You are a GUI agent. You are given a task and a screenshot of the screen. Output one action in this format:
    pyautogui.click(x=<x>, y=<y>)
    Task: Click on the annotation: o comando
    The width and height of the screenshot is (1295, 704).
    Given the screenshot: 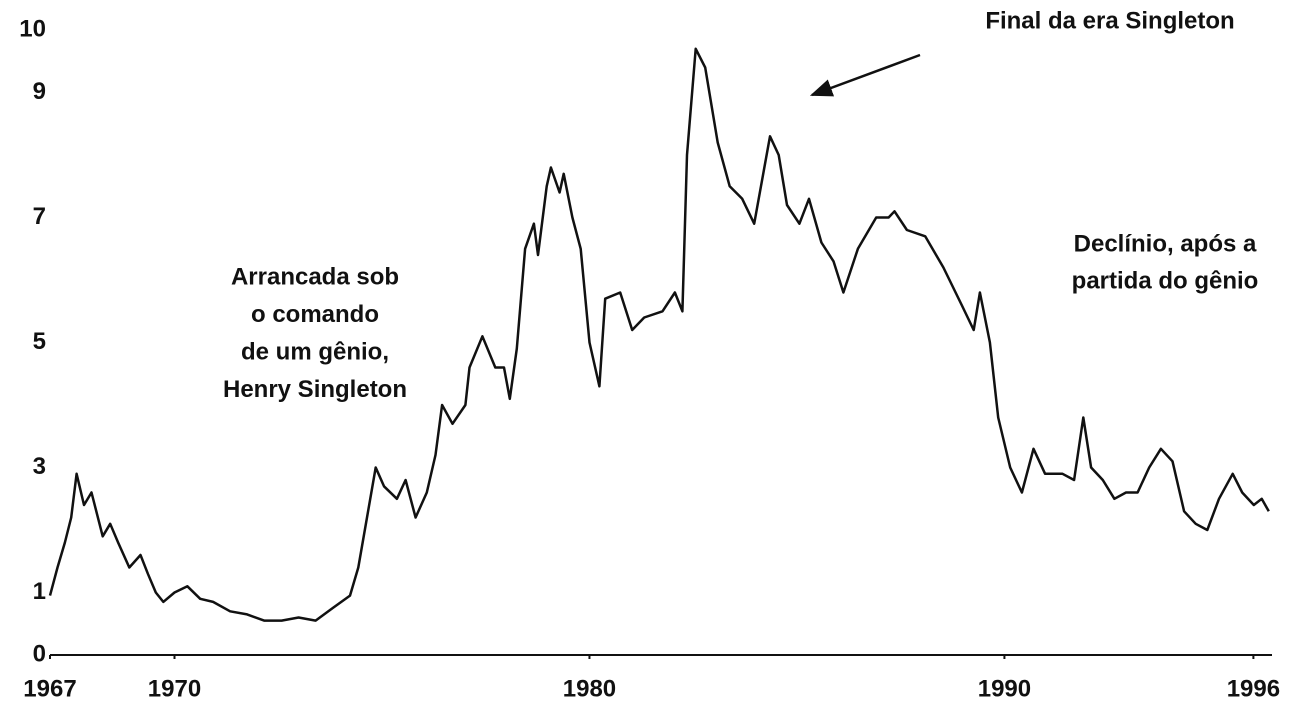 What is the action you would take?
    pyautogui.click(x=315, y=314)
    